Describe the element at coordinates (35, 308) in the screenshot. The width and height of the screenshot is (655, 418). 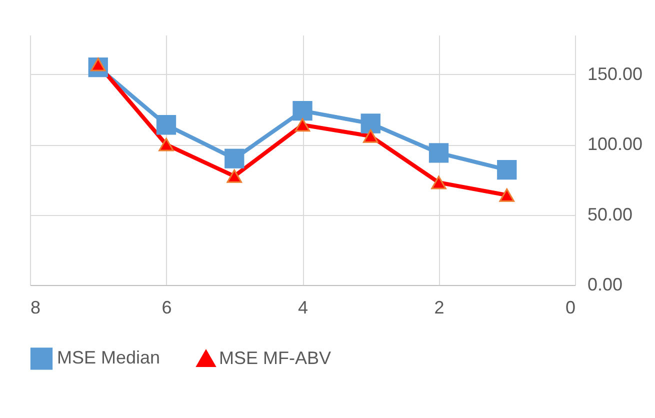
I see `x-tick-label: 8` at that location.